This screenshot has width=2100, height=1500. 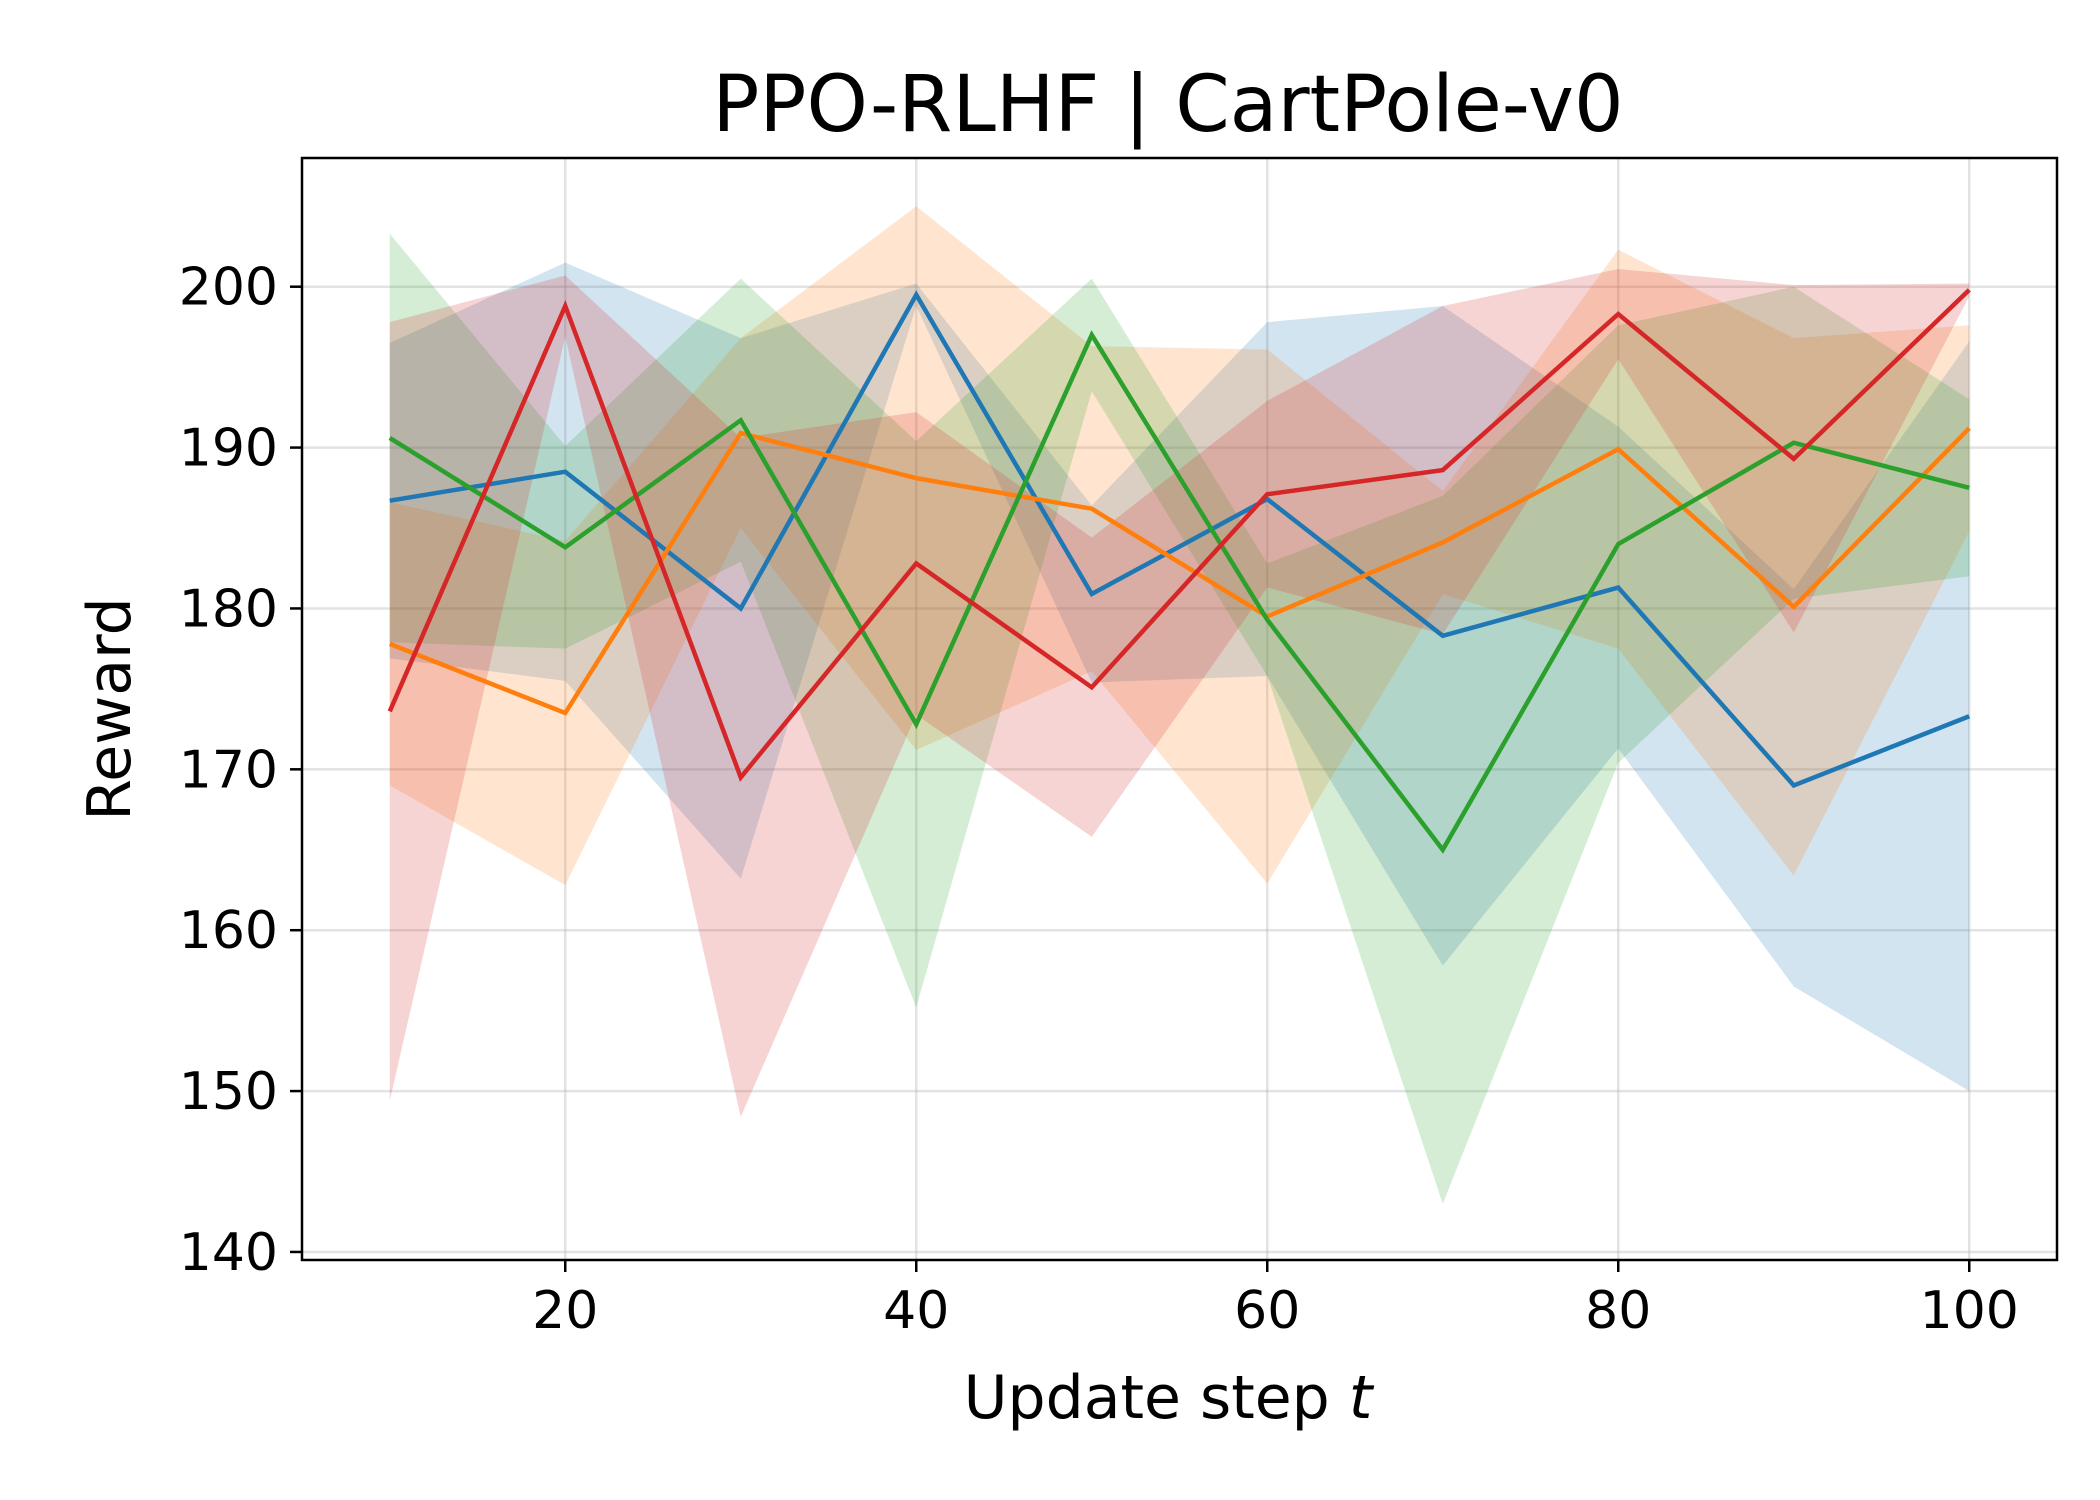 I want to click on x-tick-label: 40, so click(x=916, y=1311).